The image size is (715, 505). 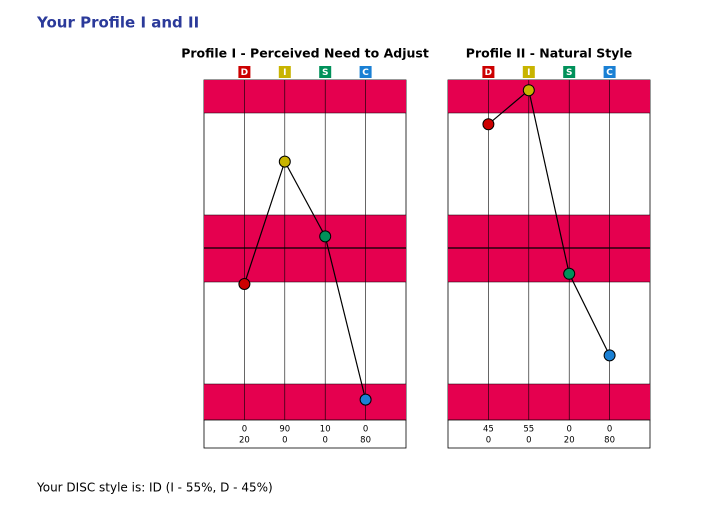 I want to click on table-value: 10, so click(x=325, y=430).